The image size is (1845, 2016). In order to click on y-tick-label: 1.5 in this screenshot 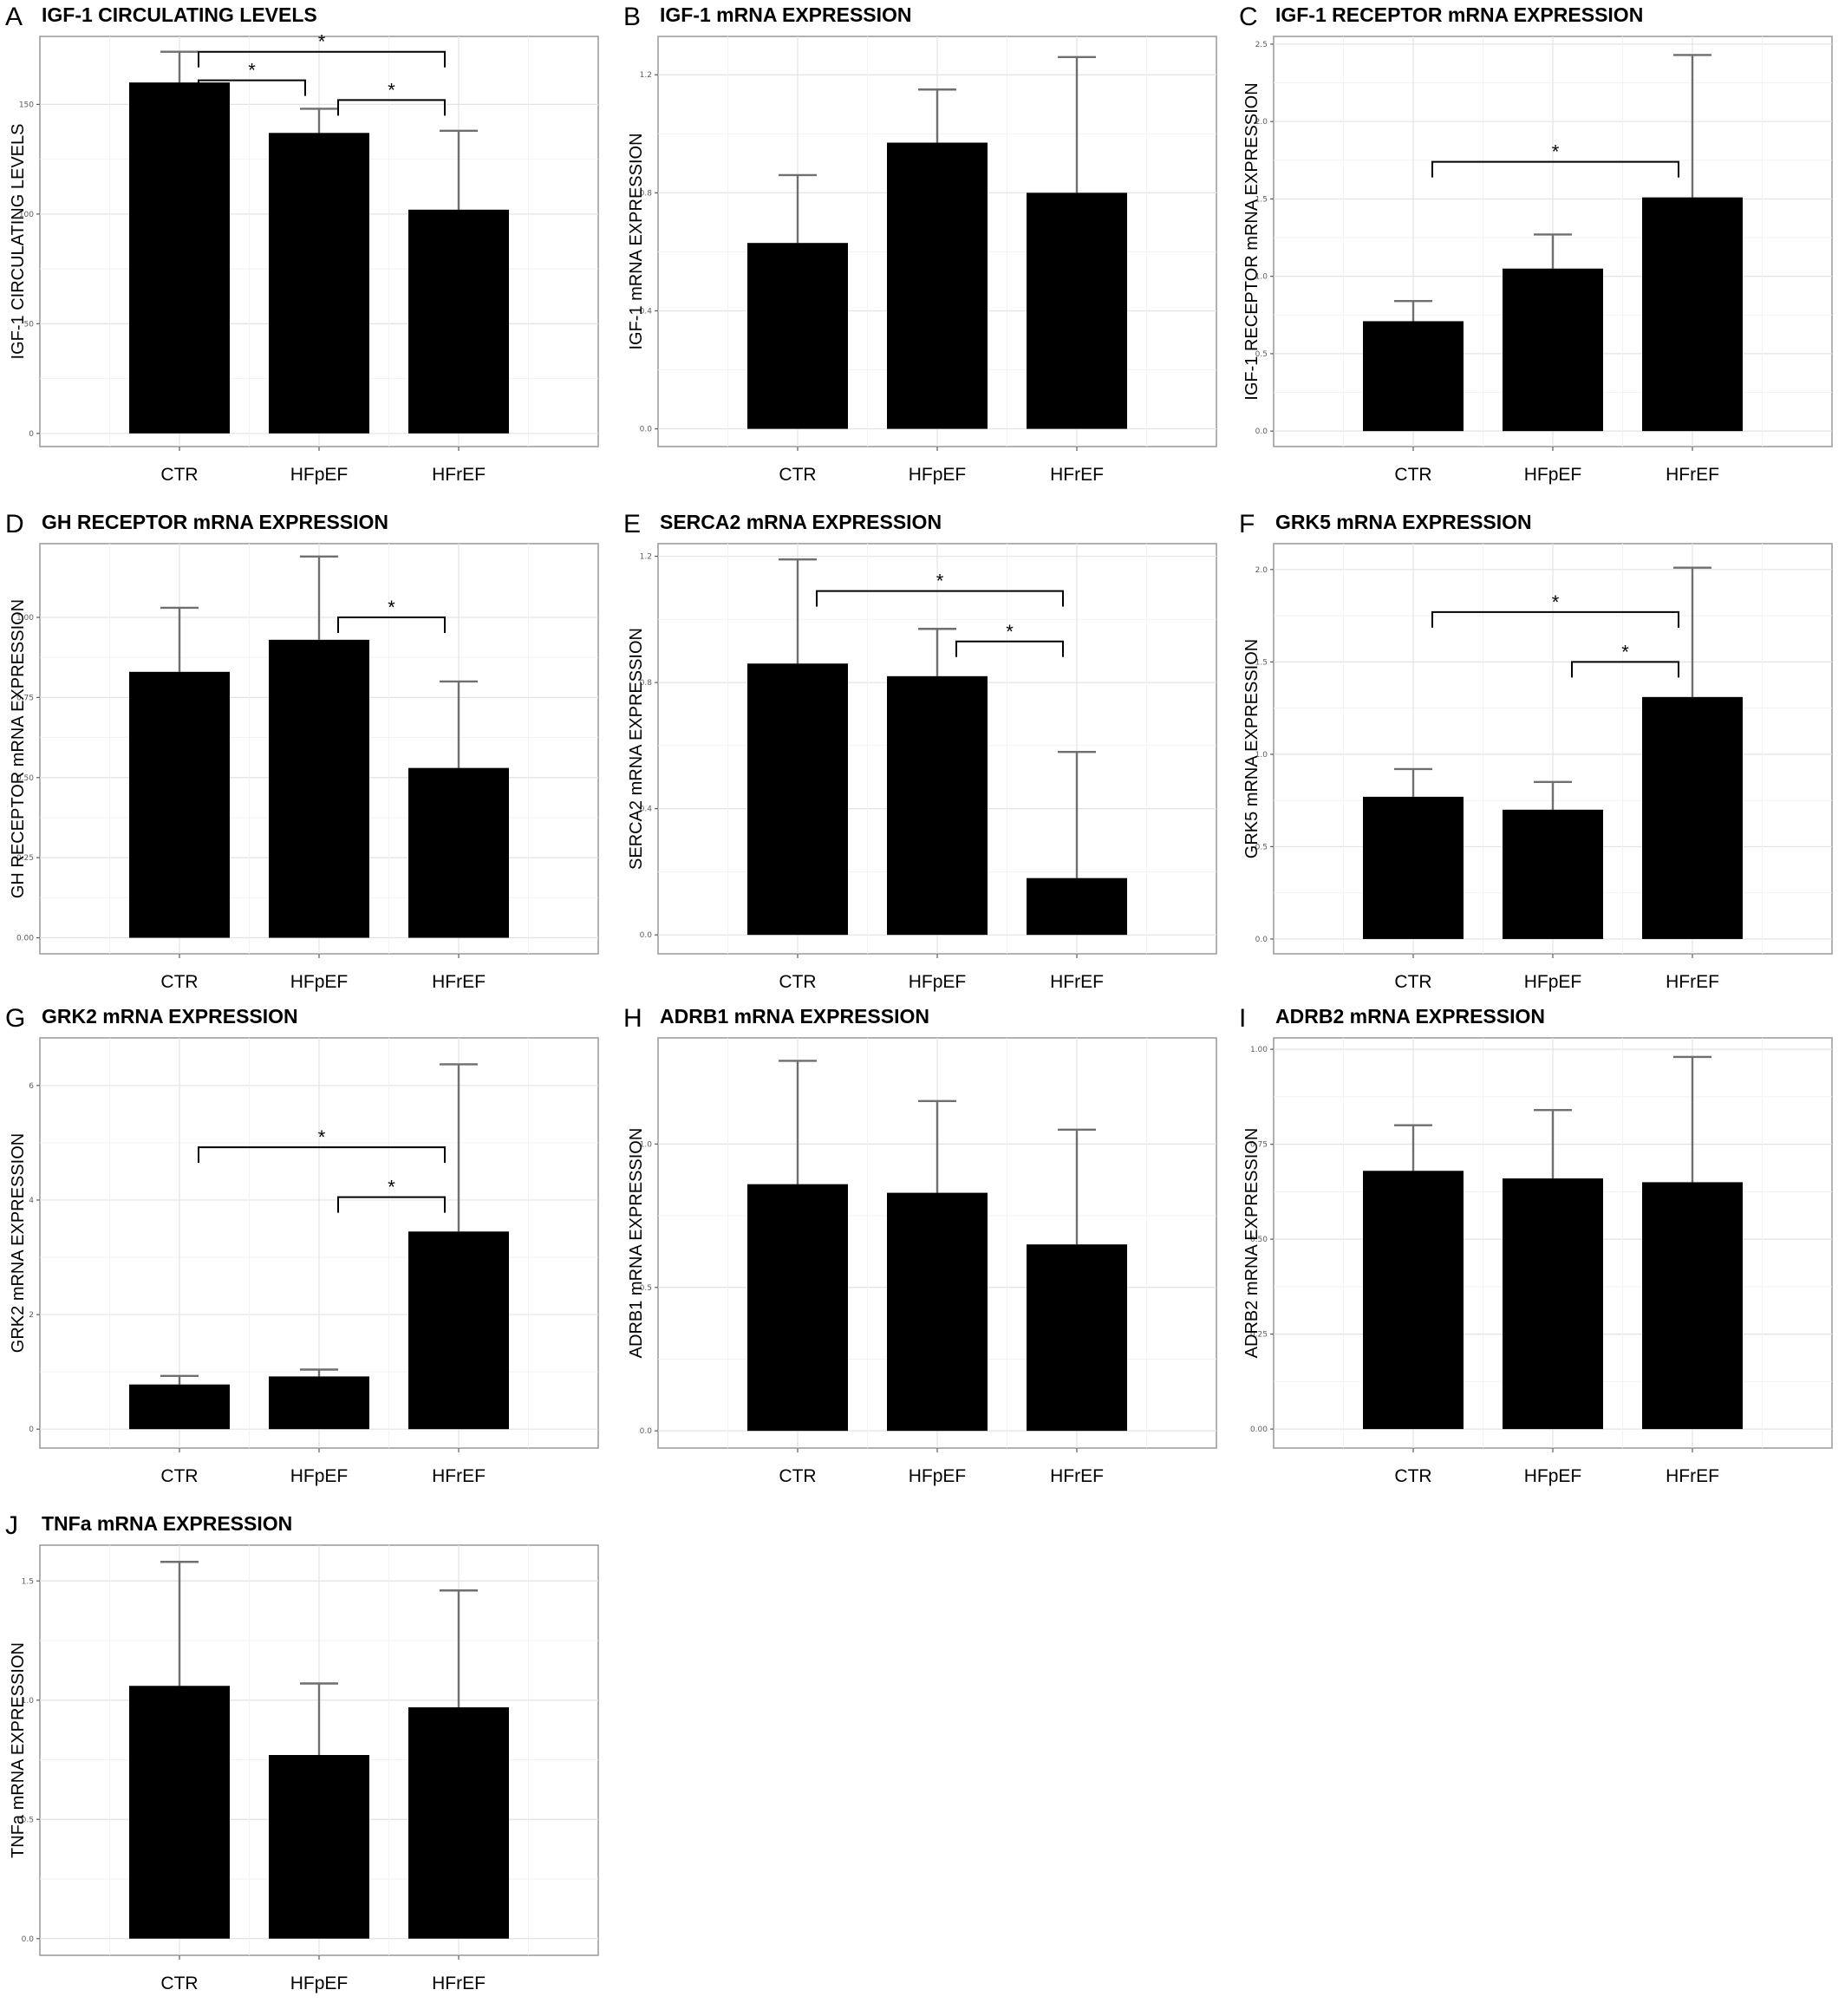, I will do `click(1261, 662)`.